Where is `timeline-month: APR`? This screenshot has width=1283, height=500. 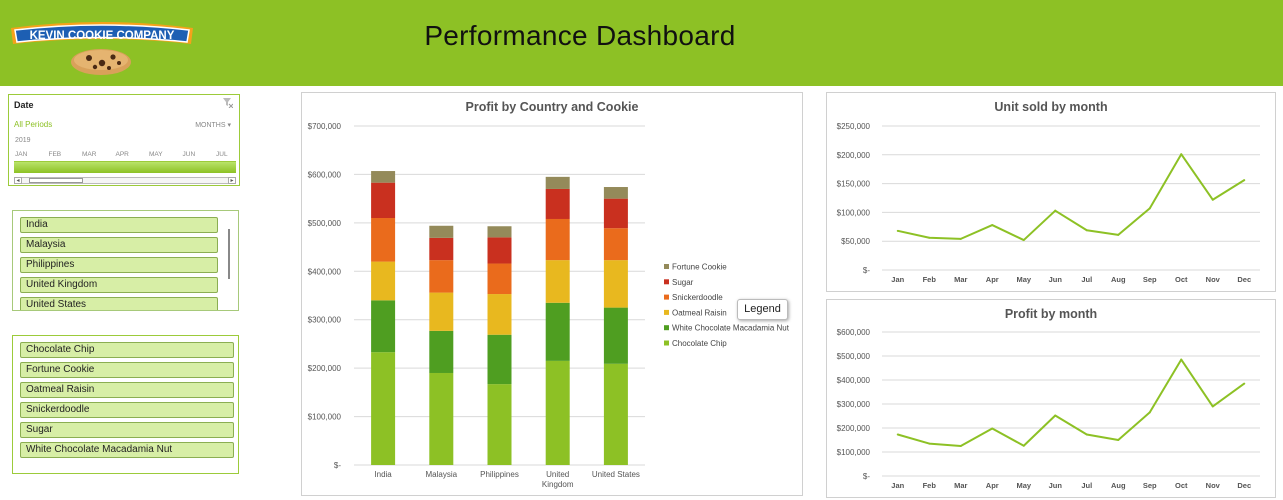
timeline-month: APR is located at coordinates (122, 154).